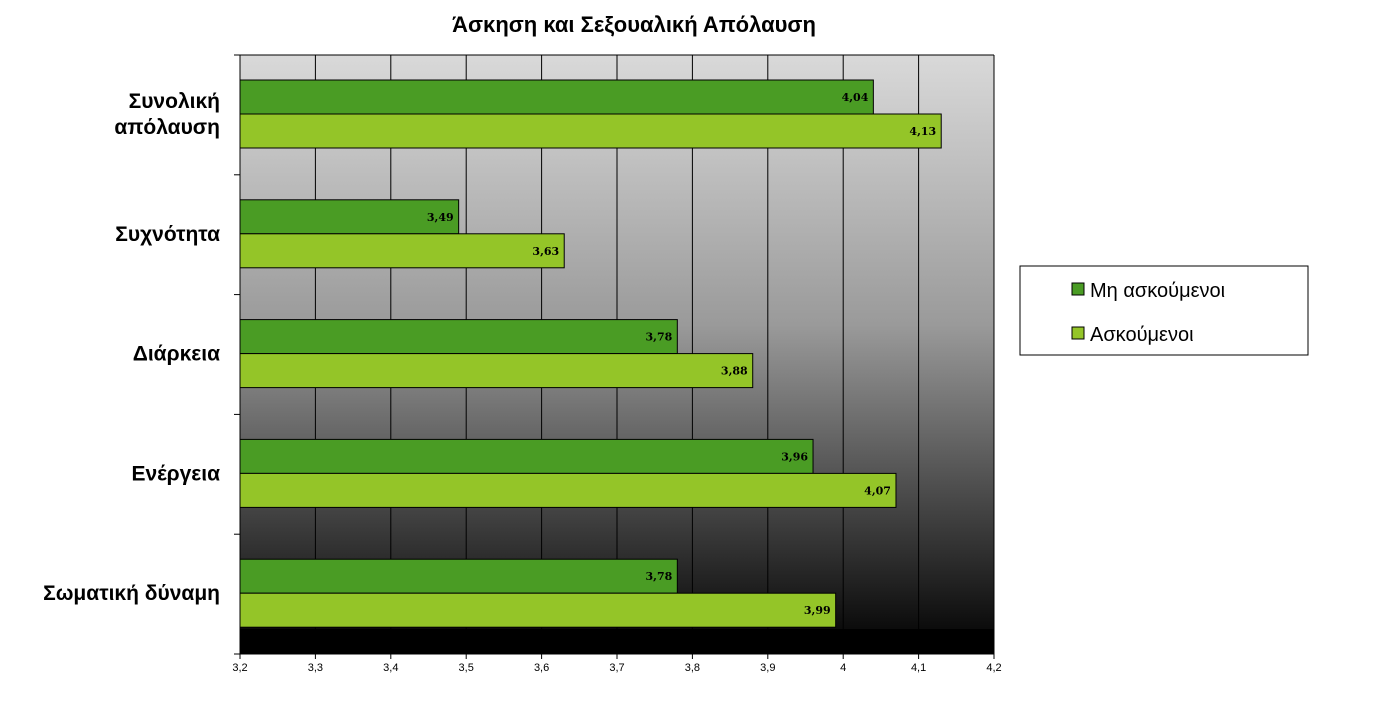  Describe the element at coordinates (692, 668) in the screenshot. I see `x-tick-label: 3,8` at that location.